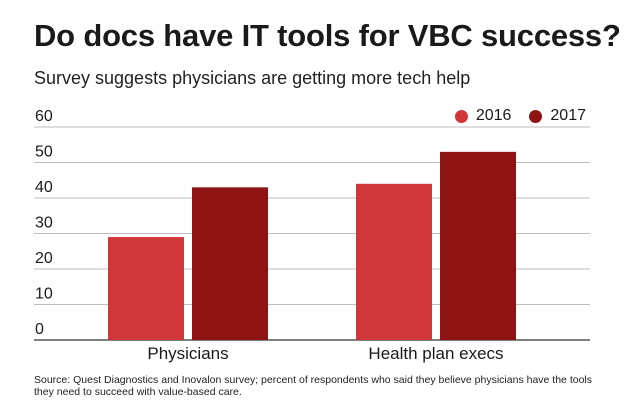 The height and width of the screenshot is (408, 626). What do you see at coordinates (44, 187) in the screenshot?
I see `y-tick-label: 40` at bounding box center [44, 187].